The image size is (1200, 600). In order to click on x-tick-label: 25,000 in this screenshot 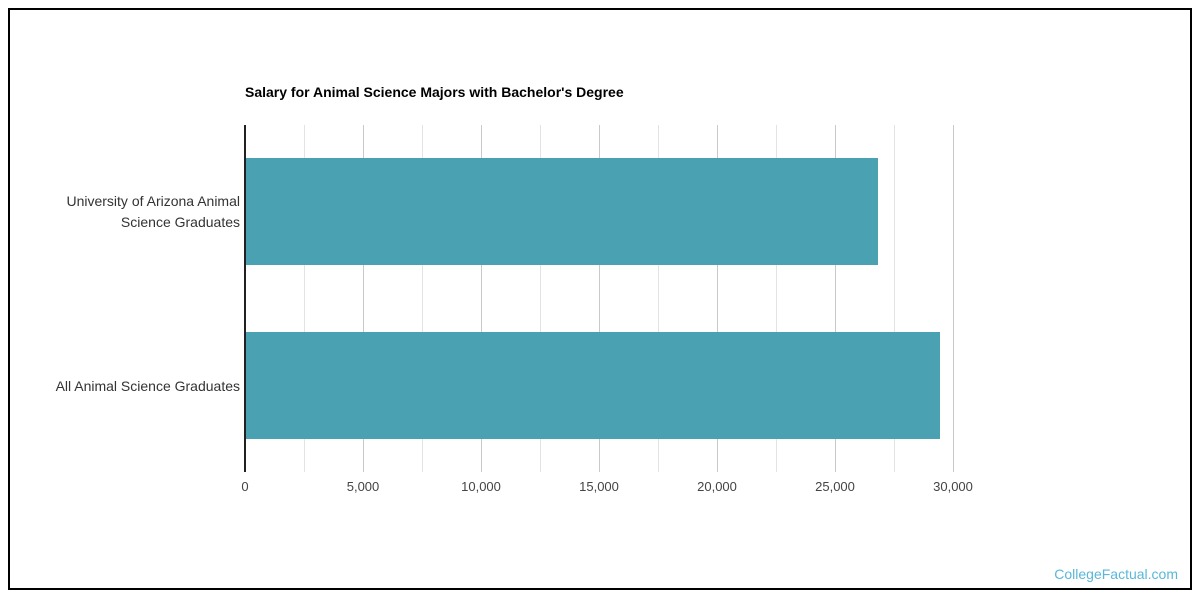, I will do `click(835, 486)`.